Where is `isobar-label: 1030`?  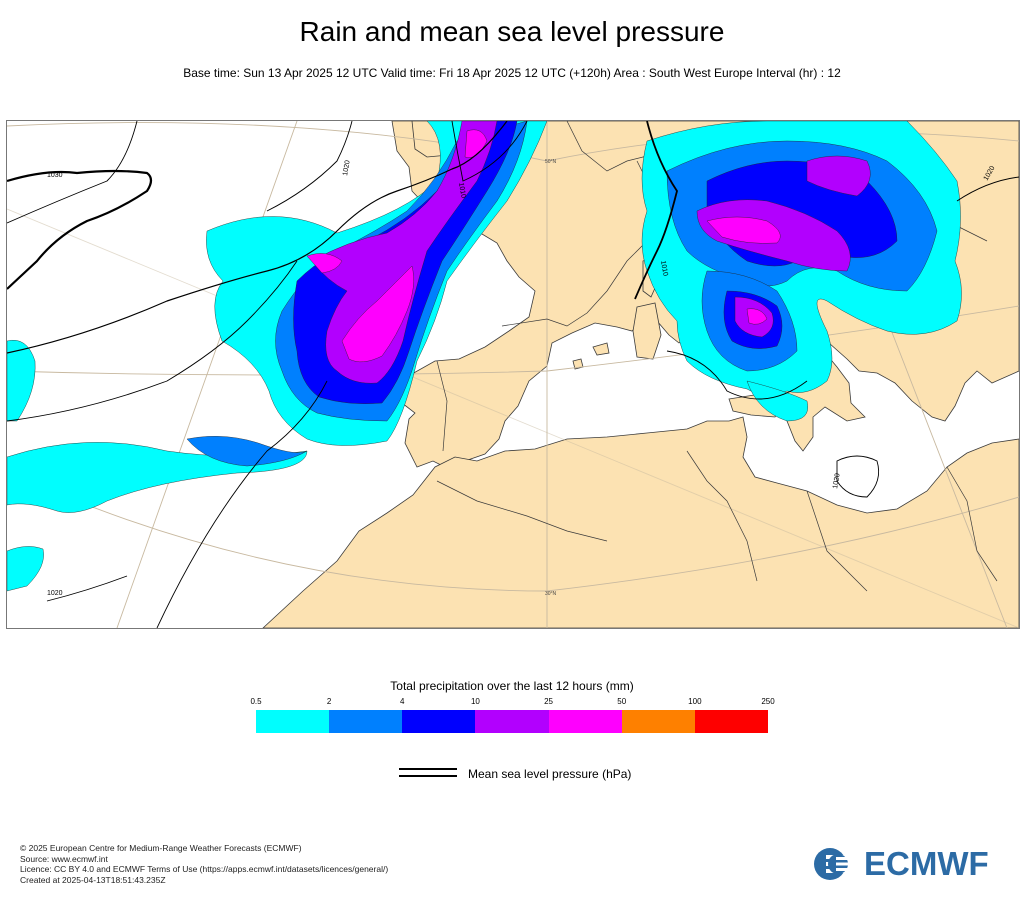 isobar-label: 1030 is located at coordinates (55, 175).